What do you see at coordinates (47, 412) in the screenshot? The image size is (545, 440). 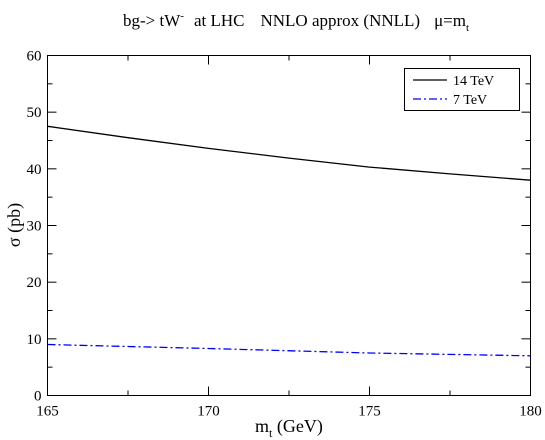 I see `x-tick-label: 165` at bounding box center [47, 412].